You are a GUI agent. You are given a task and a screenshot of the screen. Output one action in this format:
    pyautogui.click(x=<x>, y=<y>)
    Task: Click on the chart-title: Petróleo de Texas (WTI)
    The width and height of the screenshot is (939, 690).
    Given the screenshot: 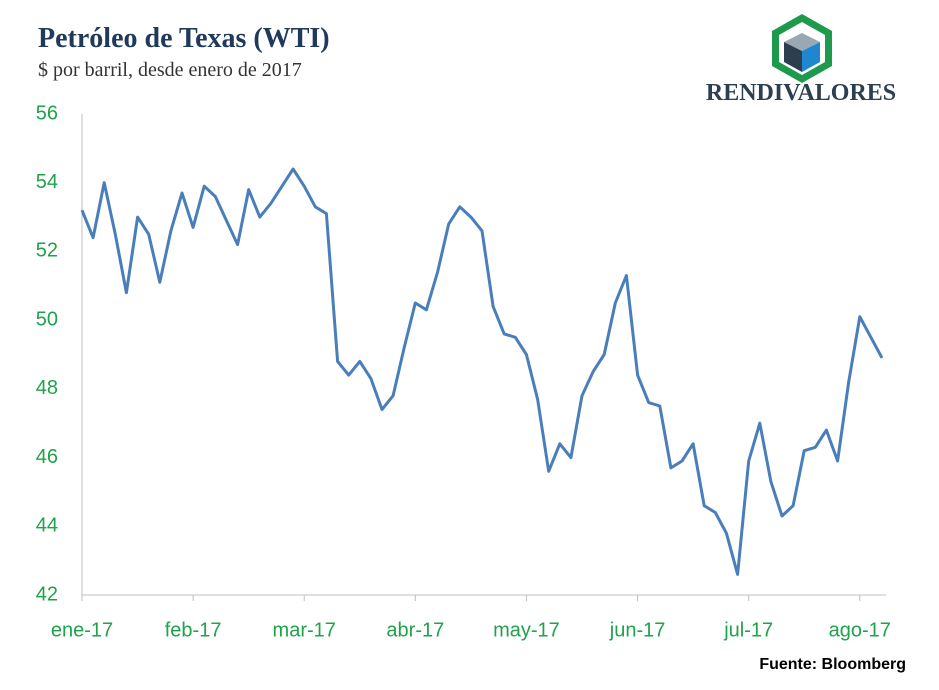 What is the action you would take?
    pyautogui.click(x=184, y=38)
    